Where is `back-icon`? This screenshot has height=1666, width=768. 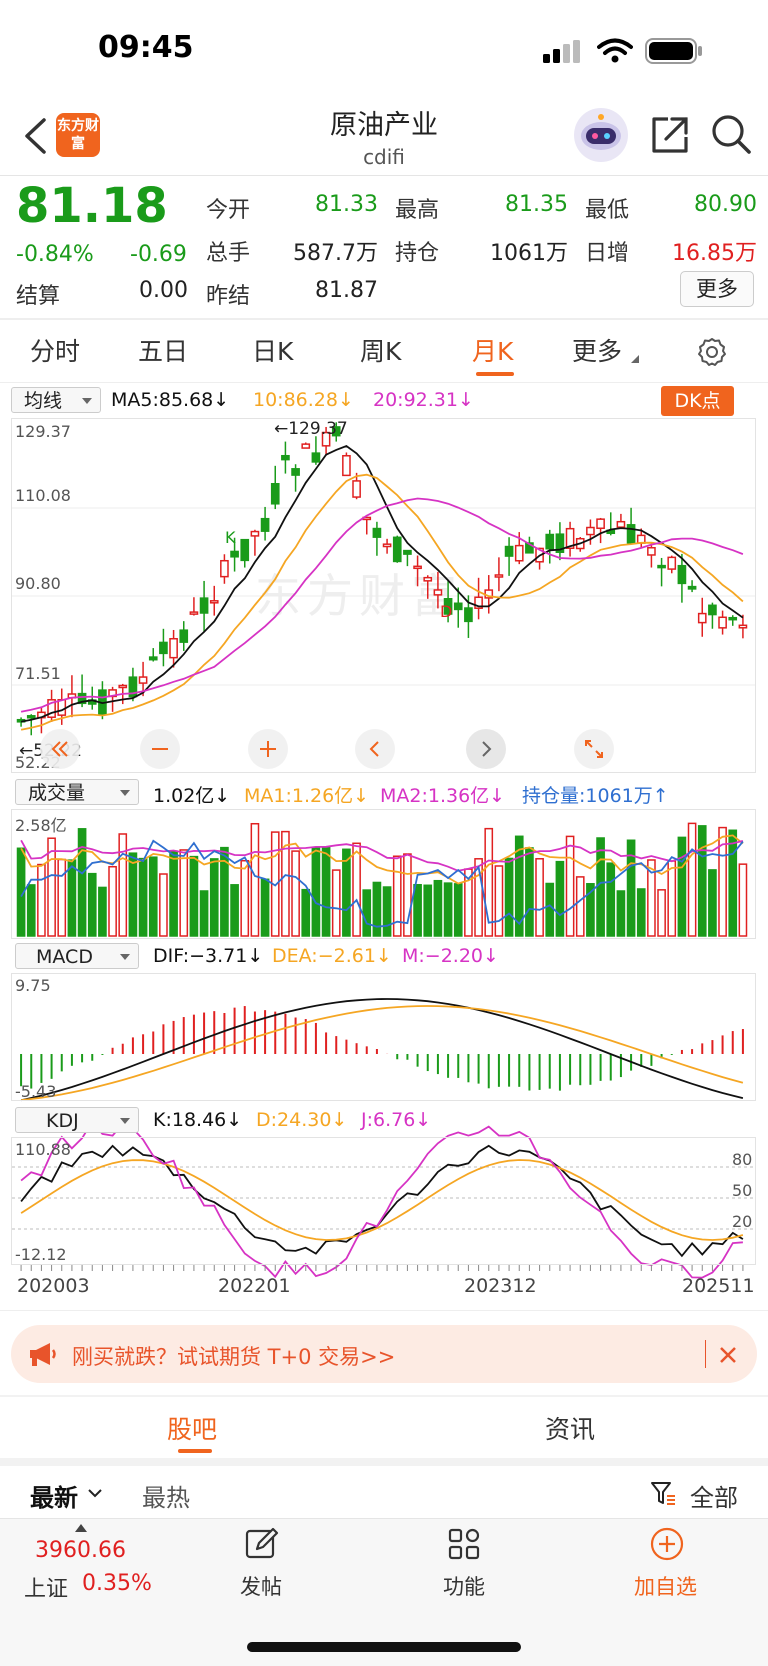
back-icon is located at coordinates (35, 136).